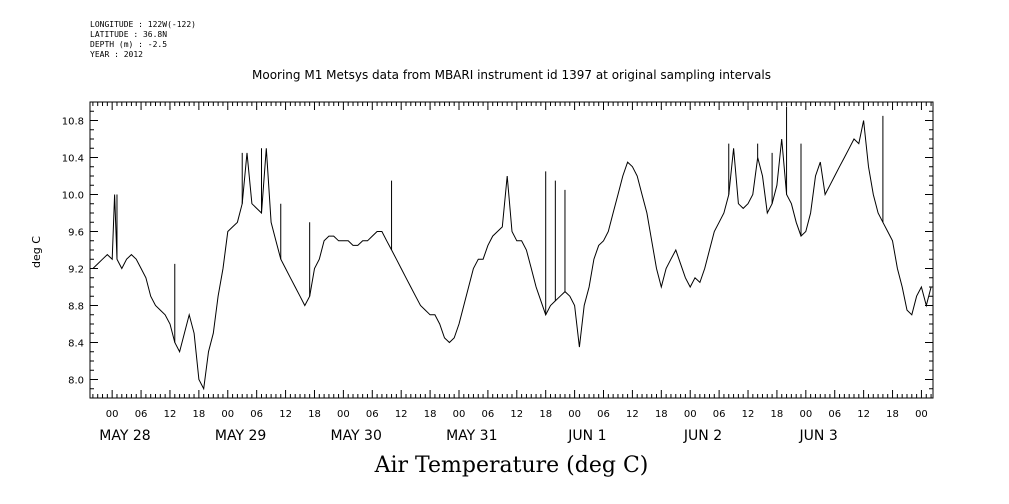 This screenshot has height=504, width=1009. Describe the element at coordinates (76, 381) in the screenshot. I see `y-tick-label: 8.0` at that location.